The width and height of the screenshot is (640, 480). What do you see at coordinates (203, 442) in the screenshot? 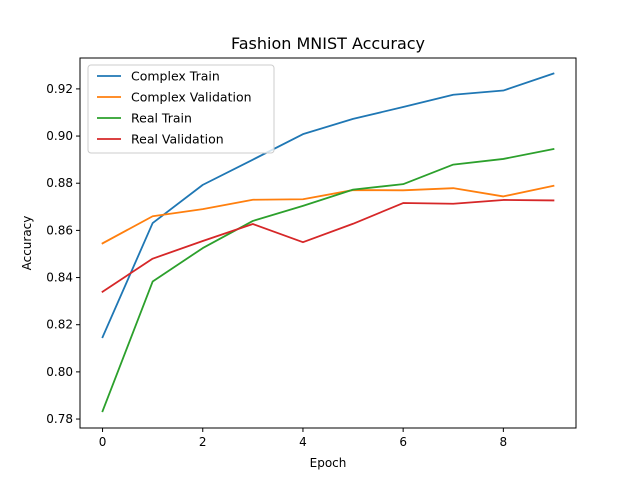
I see `x-tick-label: 2` at bounding box center [203, 442].